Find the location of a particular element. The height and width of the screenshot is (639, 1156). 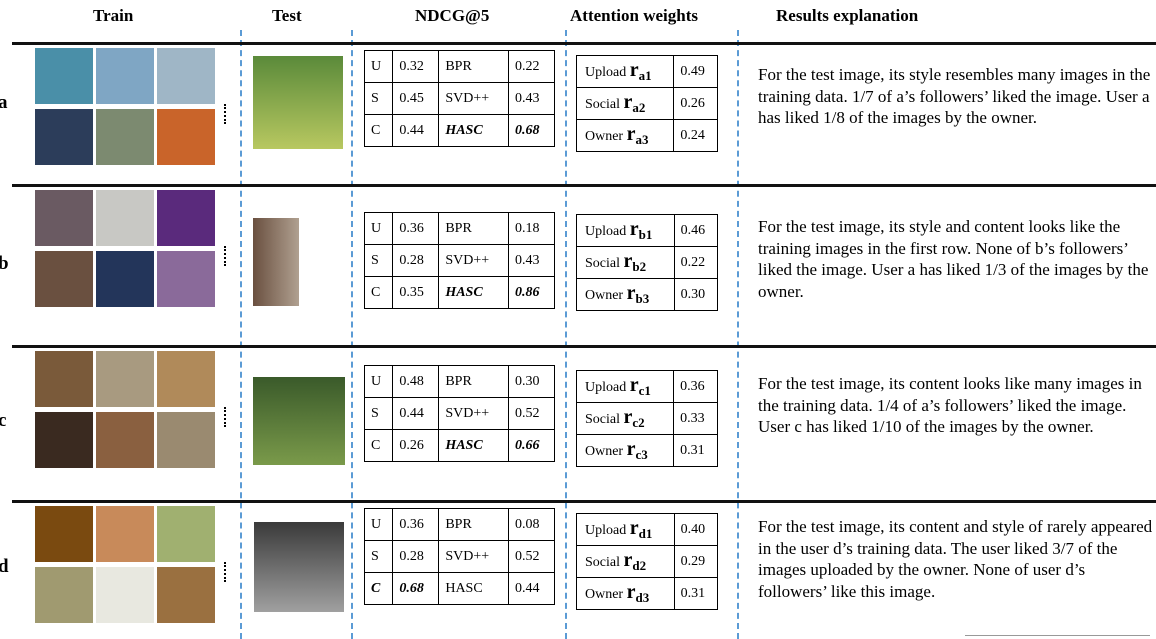

attention-label-cell: Upload rb1 is located at coordinates (625, 230).